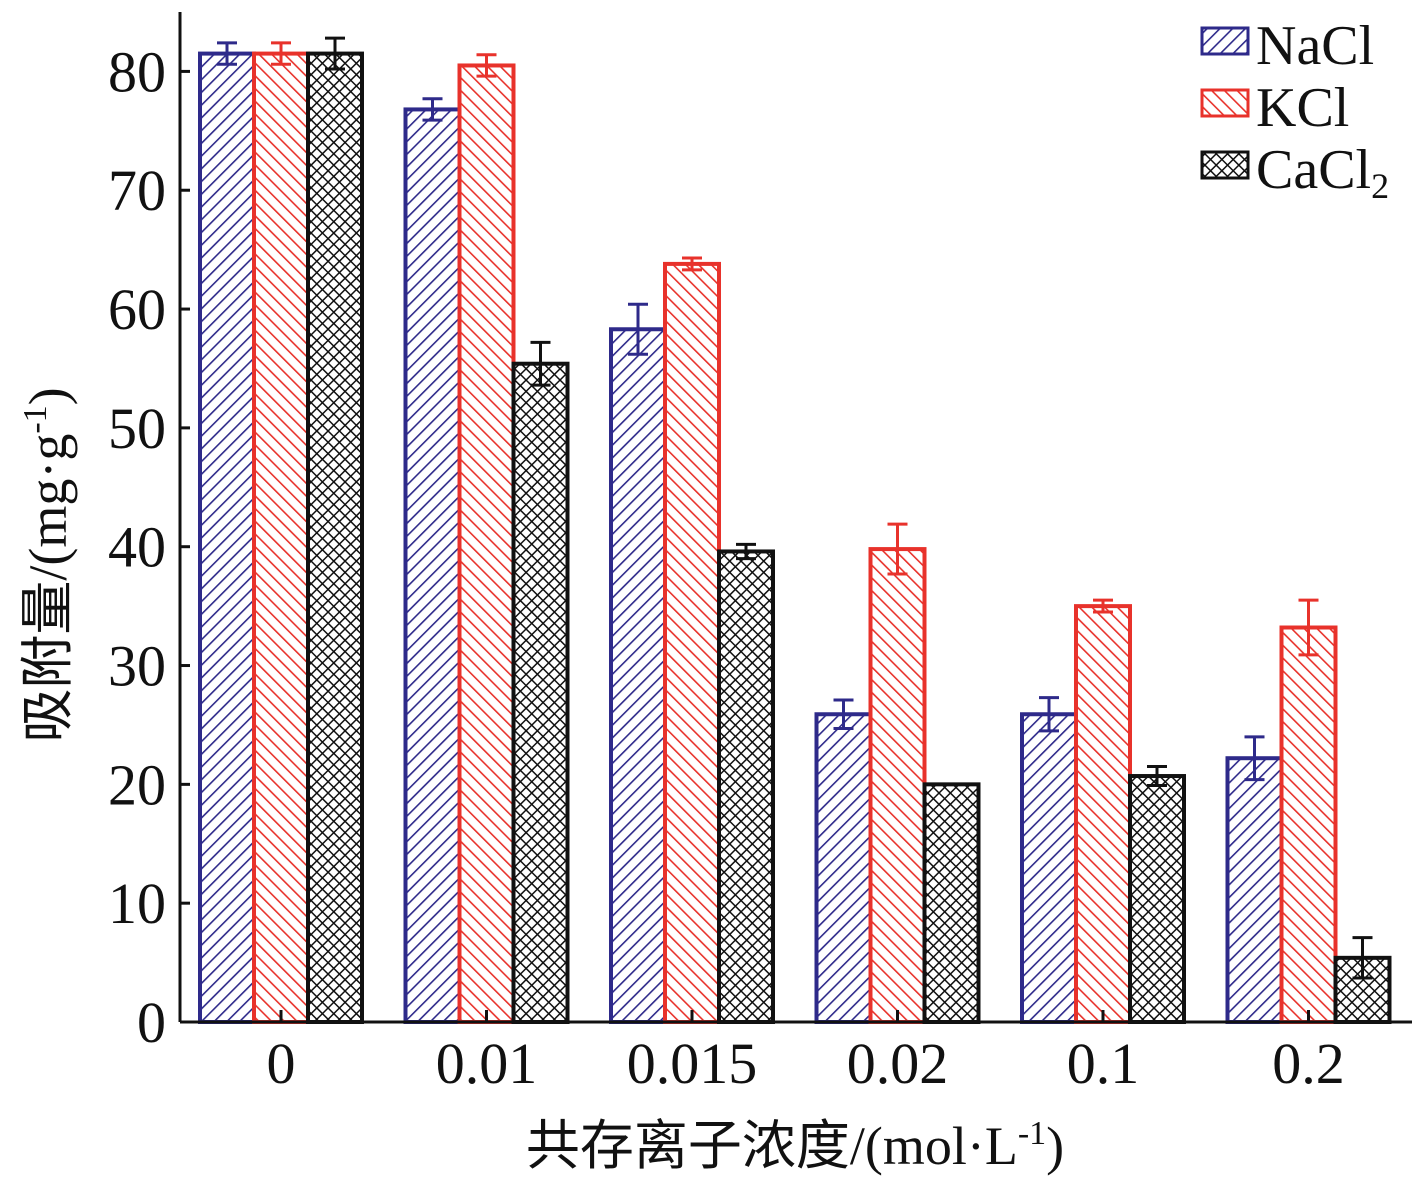 The height and width of the screenshot is (1181, 1417). What do you see at coordinates (1322, 172) in the screenshot?
I see `legend-label: CaCl2` at bounding box center [1322, 172].